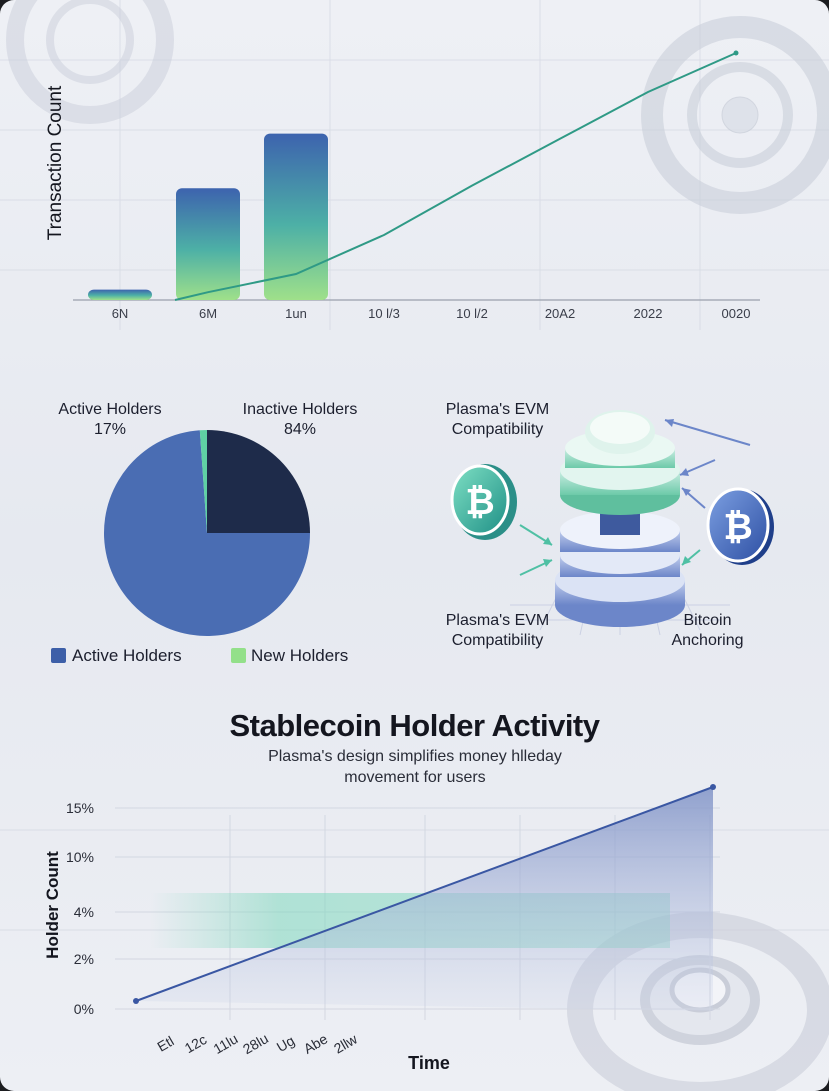  What do you see at coordinates (110, 429) in the screenshot?
I see `pie-label-active-value: 17%` at bounding box center [110, 429].